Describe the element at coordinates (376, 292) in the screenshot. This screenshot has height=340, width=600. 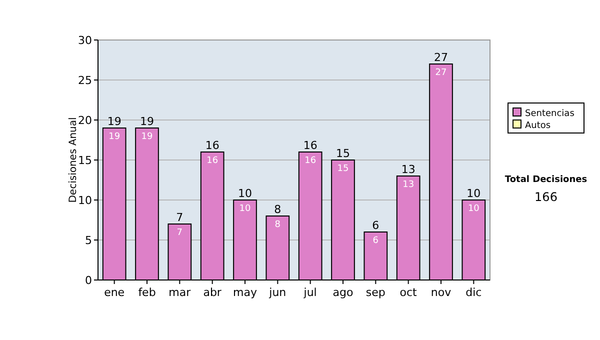
I see `x-tick-label: sep` at that location.